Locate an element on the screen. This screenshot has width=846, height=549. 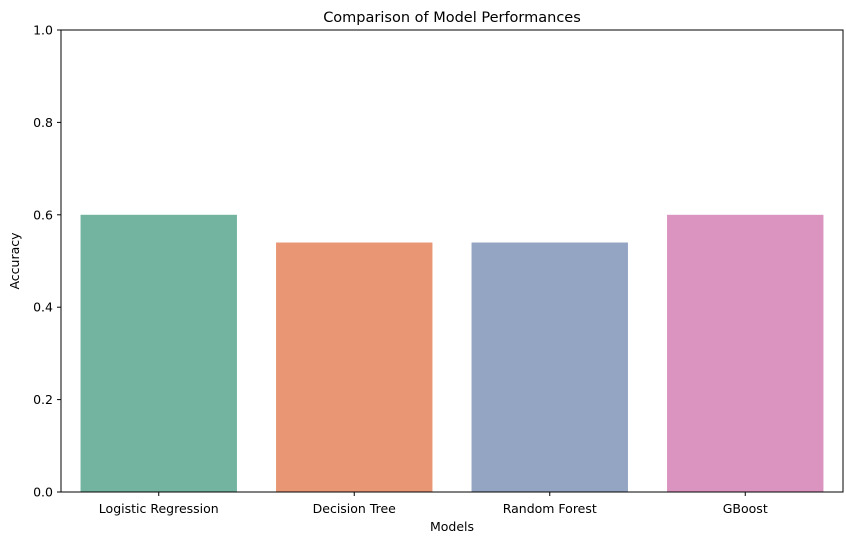
y-axis-label: Accuracy is located at coordinates (14, 261).